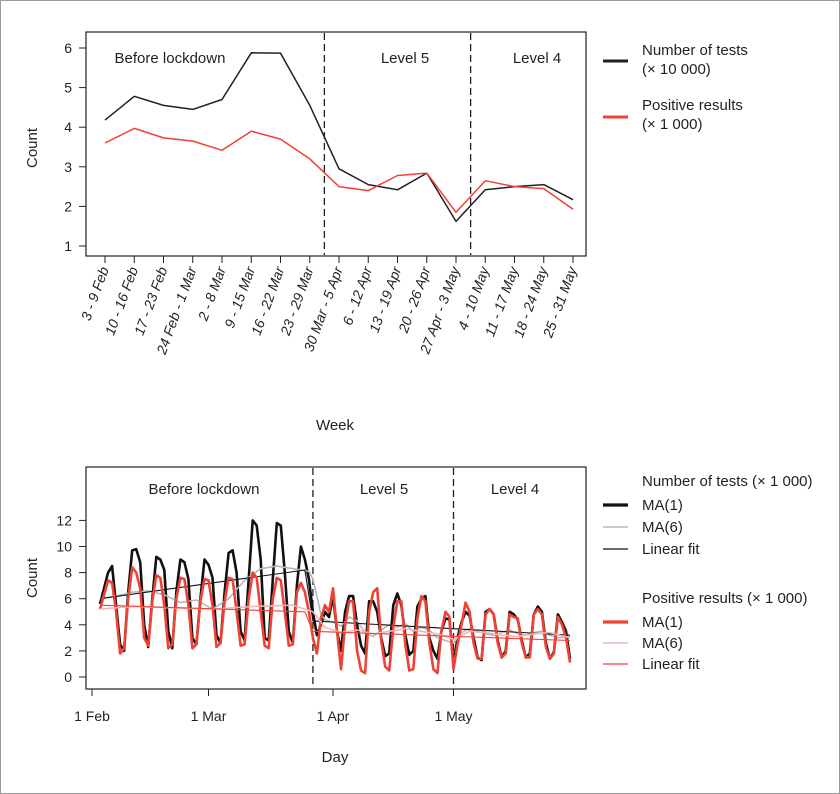  What do you see at coordinates (333, 716) in the screenshot?
I see `daily-x-tick-label: 1 Apr` at bounding box center [333, 716].